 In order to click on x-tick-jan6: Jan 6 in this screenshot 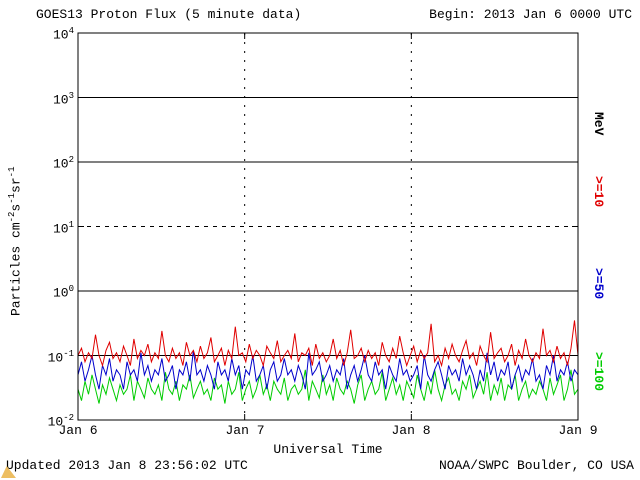, I will do `click(78, 430)`.